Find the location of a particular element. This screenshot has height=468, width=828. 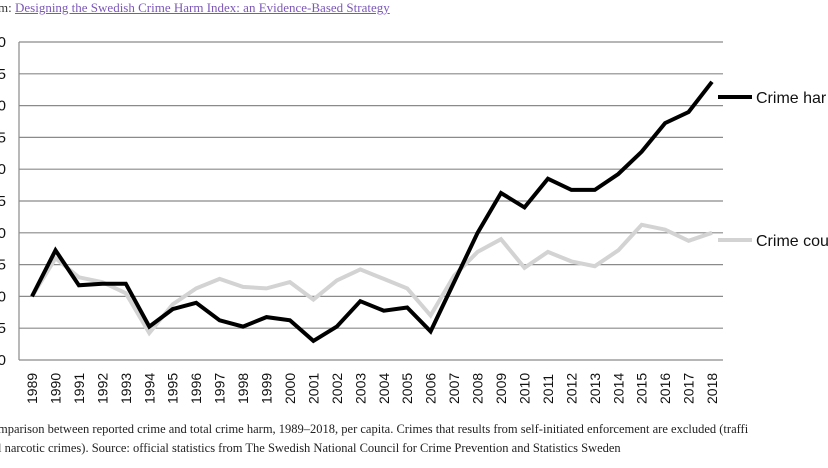

x-tick-label: 2006 is located at coordinates (431, 388).